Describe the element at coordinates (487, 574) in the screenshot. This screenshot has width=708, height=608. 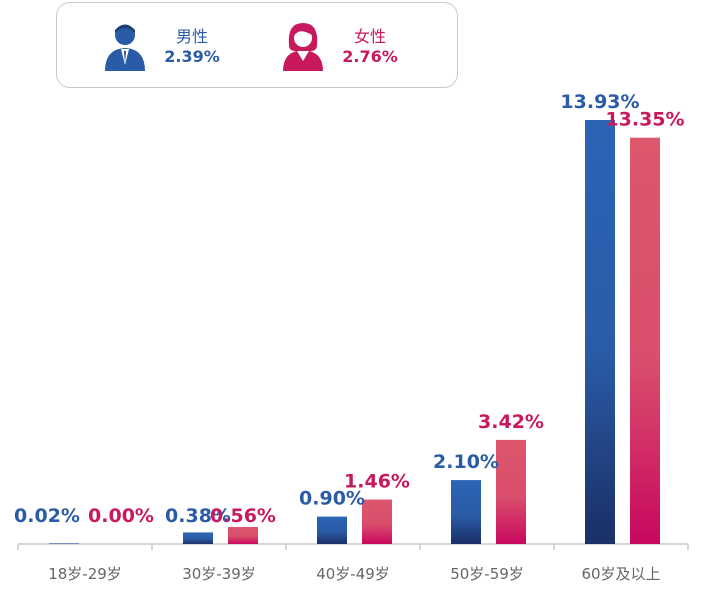
I see `x-tick-label: 50岁-59岁` at that location.